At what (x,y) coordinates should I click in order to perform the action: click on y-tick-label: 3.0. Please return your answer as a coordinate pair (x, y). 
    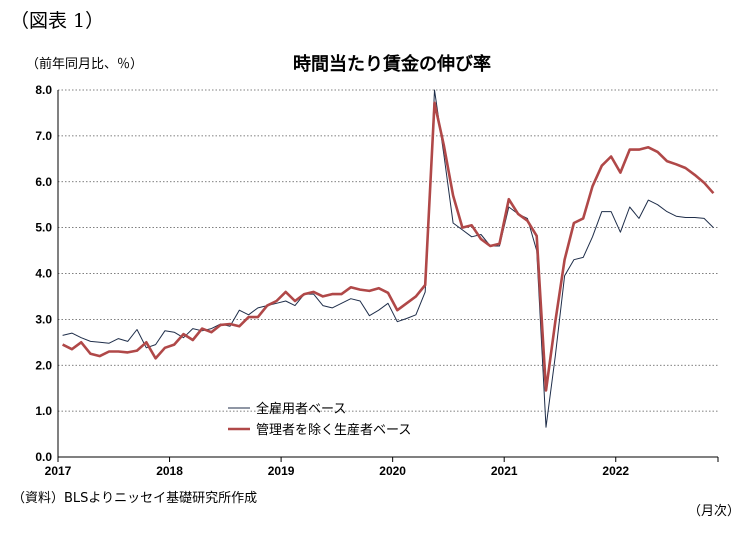
    Looking at the image, I should click on (43, 319).